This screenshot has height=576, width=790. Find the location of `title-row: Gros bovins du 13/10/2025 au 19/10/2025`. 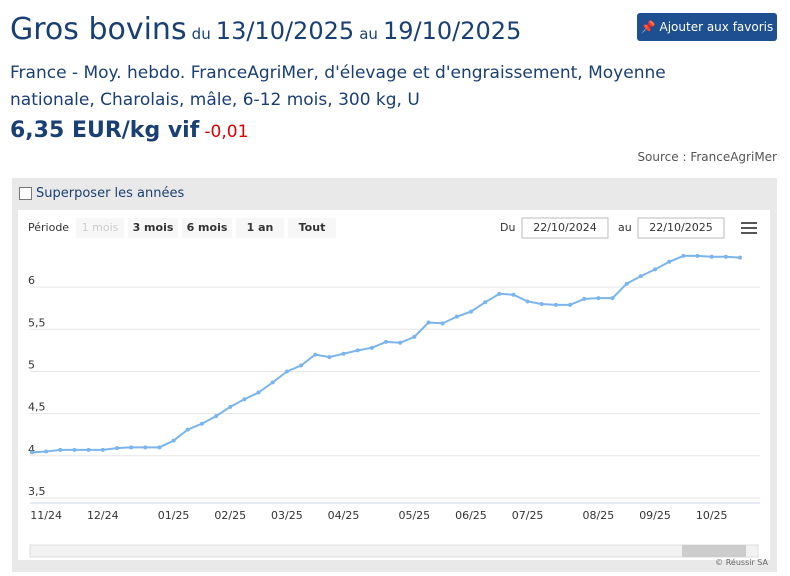

title-row: Gros bovins du 13/10/2025 au 19/10/2025 is located at coordinates (265, 29).